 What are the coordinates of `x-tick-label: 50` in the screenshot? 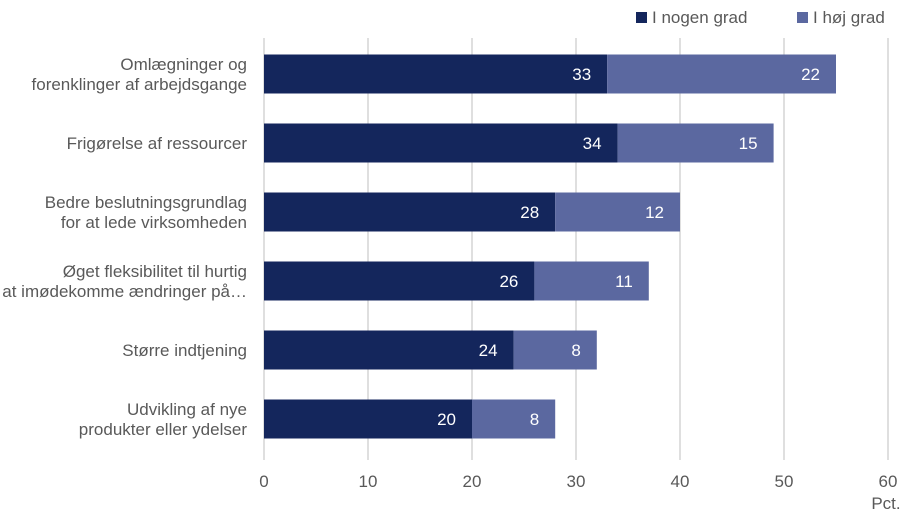 It's located at (784, 481).